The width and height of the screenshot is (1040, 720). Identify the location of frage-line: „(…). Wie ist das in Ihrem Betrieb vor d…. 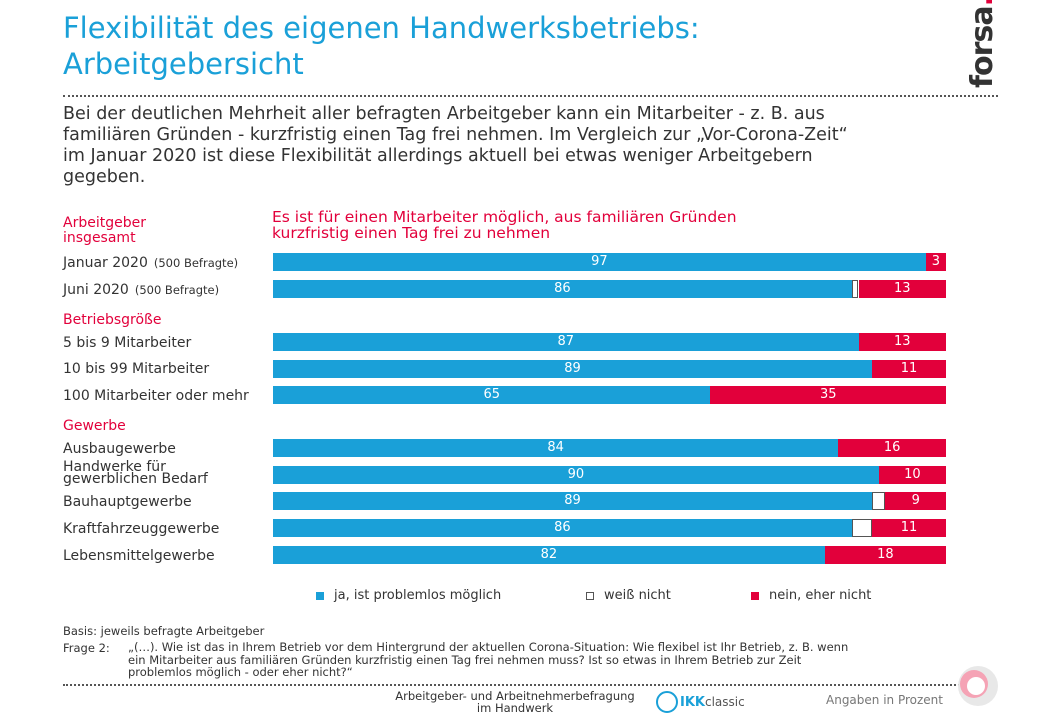
(488, 647).